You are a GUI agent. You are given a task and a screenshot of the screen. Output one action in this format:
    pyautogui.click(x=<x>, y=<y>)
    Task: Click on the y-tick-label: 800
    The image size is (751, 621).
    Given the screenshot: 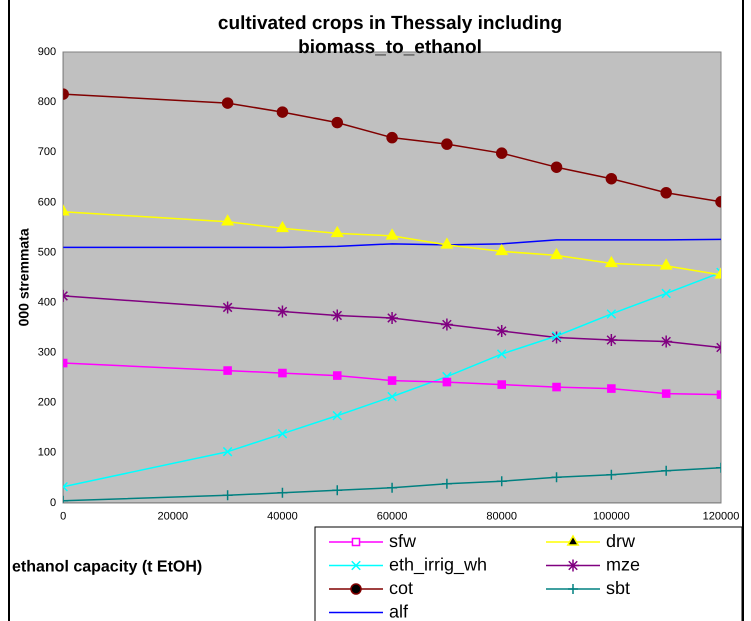 What is the action you would take?
    pyautogui.click(x=47, y=102)
    